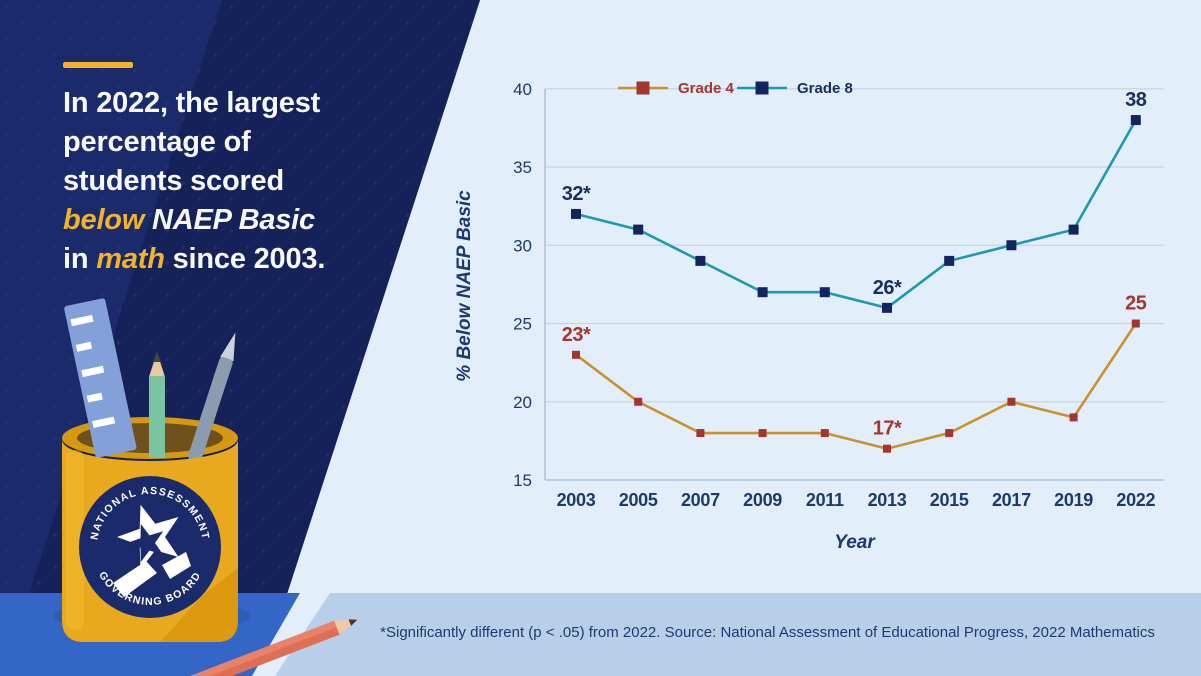 Image resolution: width=1201 pixels, height=676 pixels. I want to click on x-tick-label: 2003, so click(576, 500).